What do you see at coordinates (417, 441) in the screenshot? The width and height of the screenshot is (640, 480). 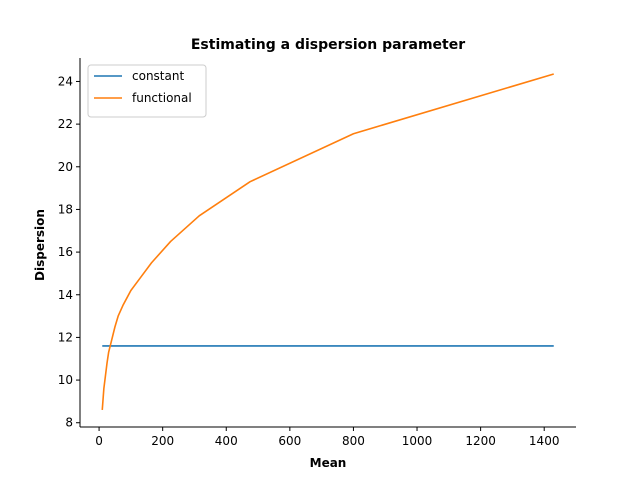 I see `x-tick-label: 1000` at bounding box center [417, 441].